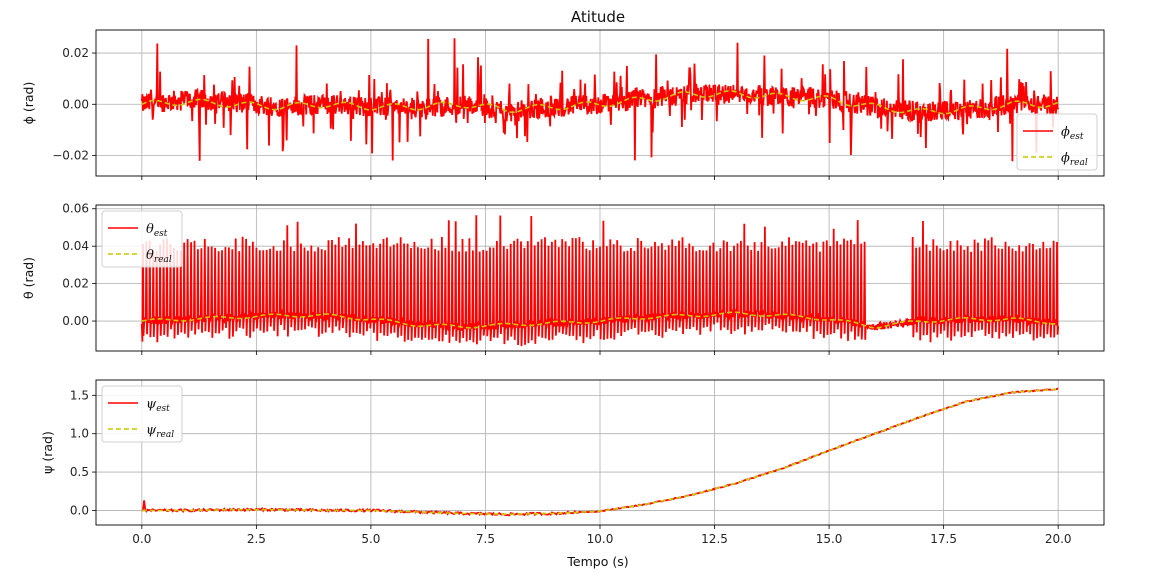 The image size is (1167, 580). Describe the element at coordinates (79, 395) in the screenshot. I see `y-tick-label: 1.5` at that location.